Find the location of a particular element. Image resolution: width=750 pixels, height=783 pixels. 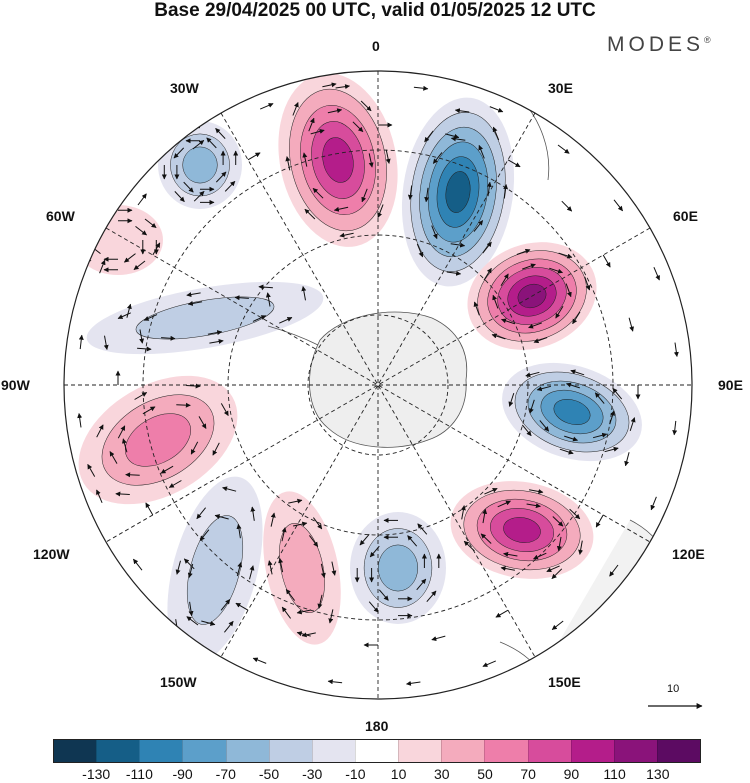

brand-mark: ® is located at coordinates (707, 40).